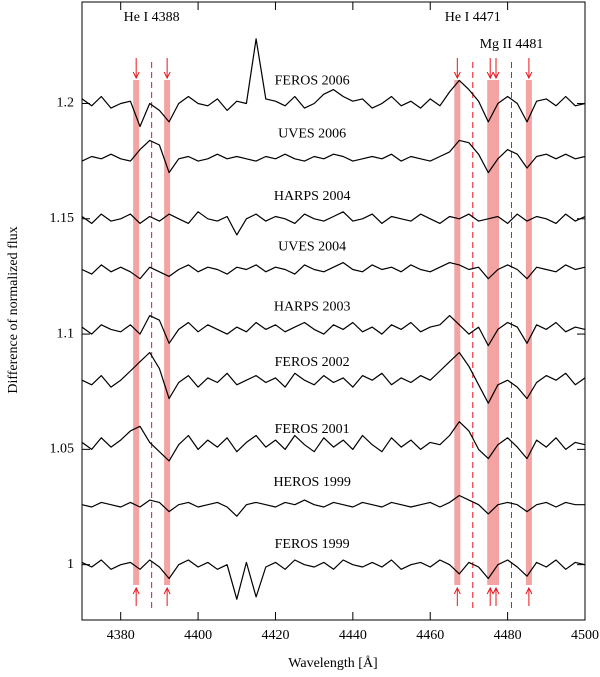 Image resolution: width=600 pixels, height=677 pixels. What do you see at coordinates (62, 218) in the screenshot?
I see `y-tick-label: 1.15` at bounding box center [62, 218].